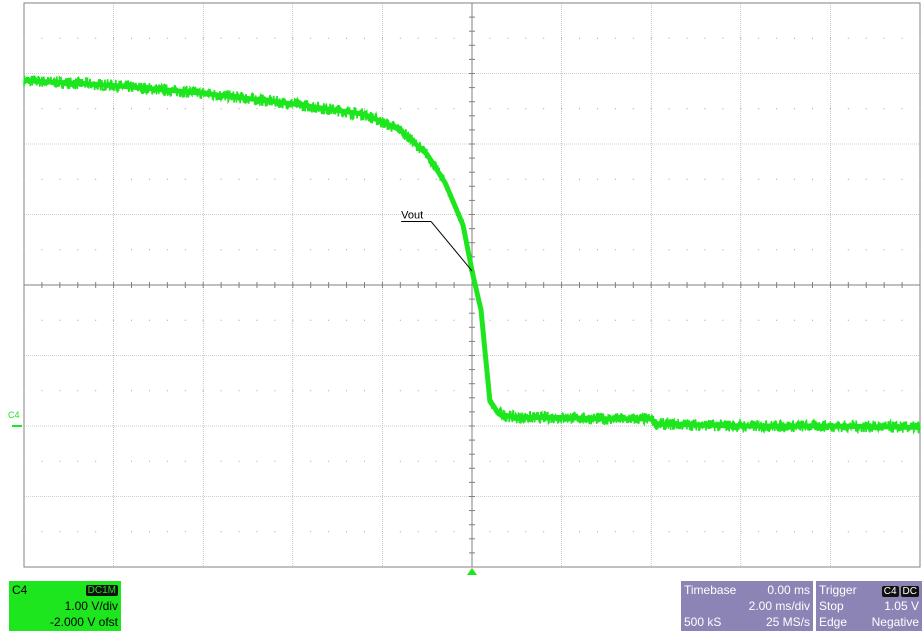 The image size is (922, 634). What do you see at coordinates (869, 606) in the screenshot?
I see `trigger-panel: Trigger C4 DC Stop 1.05 V Edge Negative` at bounding box center [869, 606].